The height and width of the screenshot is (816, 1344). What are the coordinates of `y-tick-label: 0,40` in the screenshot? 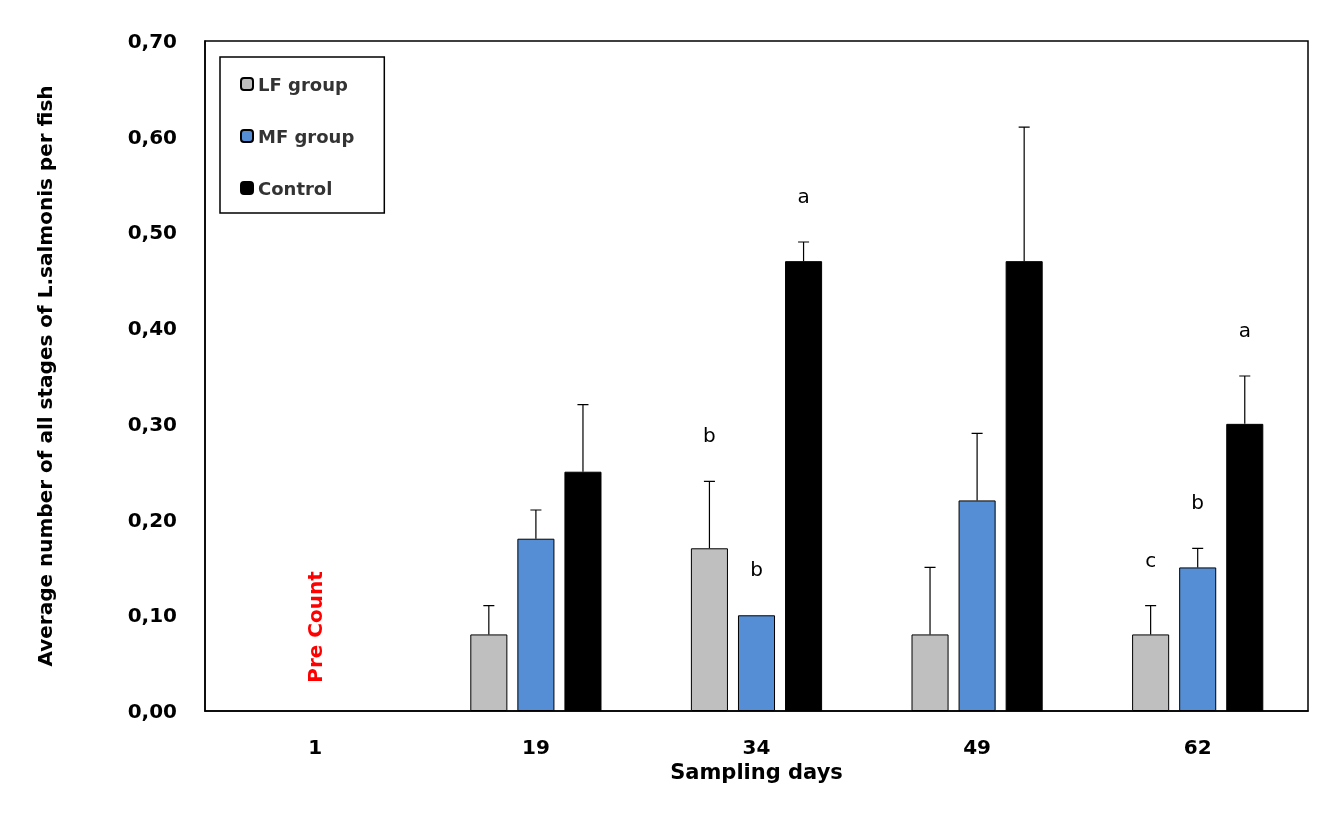 It's located at (152, 328).